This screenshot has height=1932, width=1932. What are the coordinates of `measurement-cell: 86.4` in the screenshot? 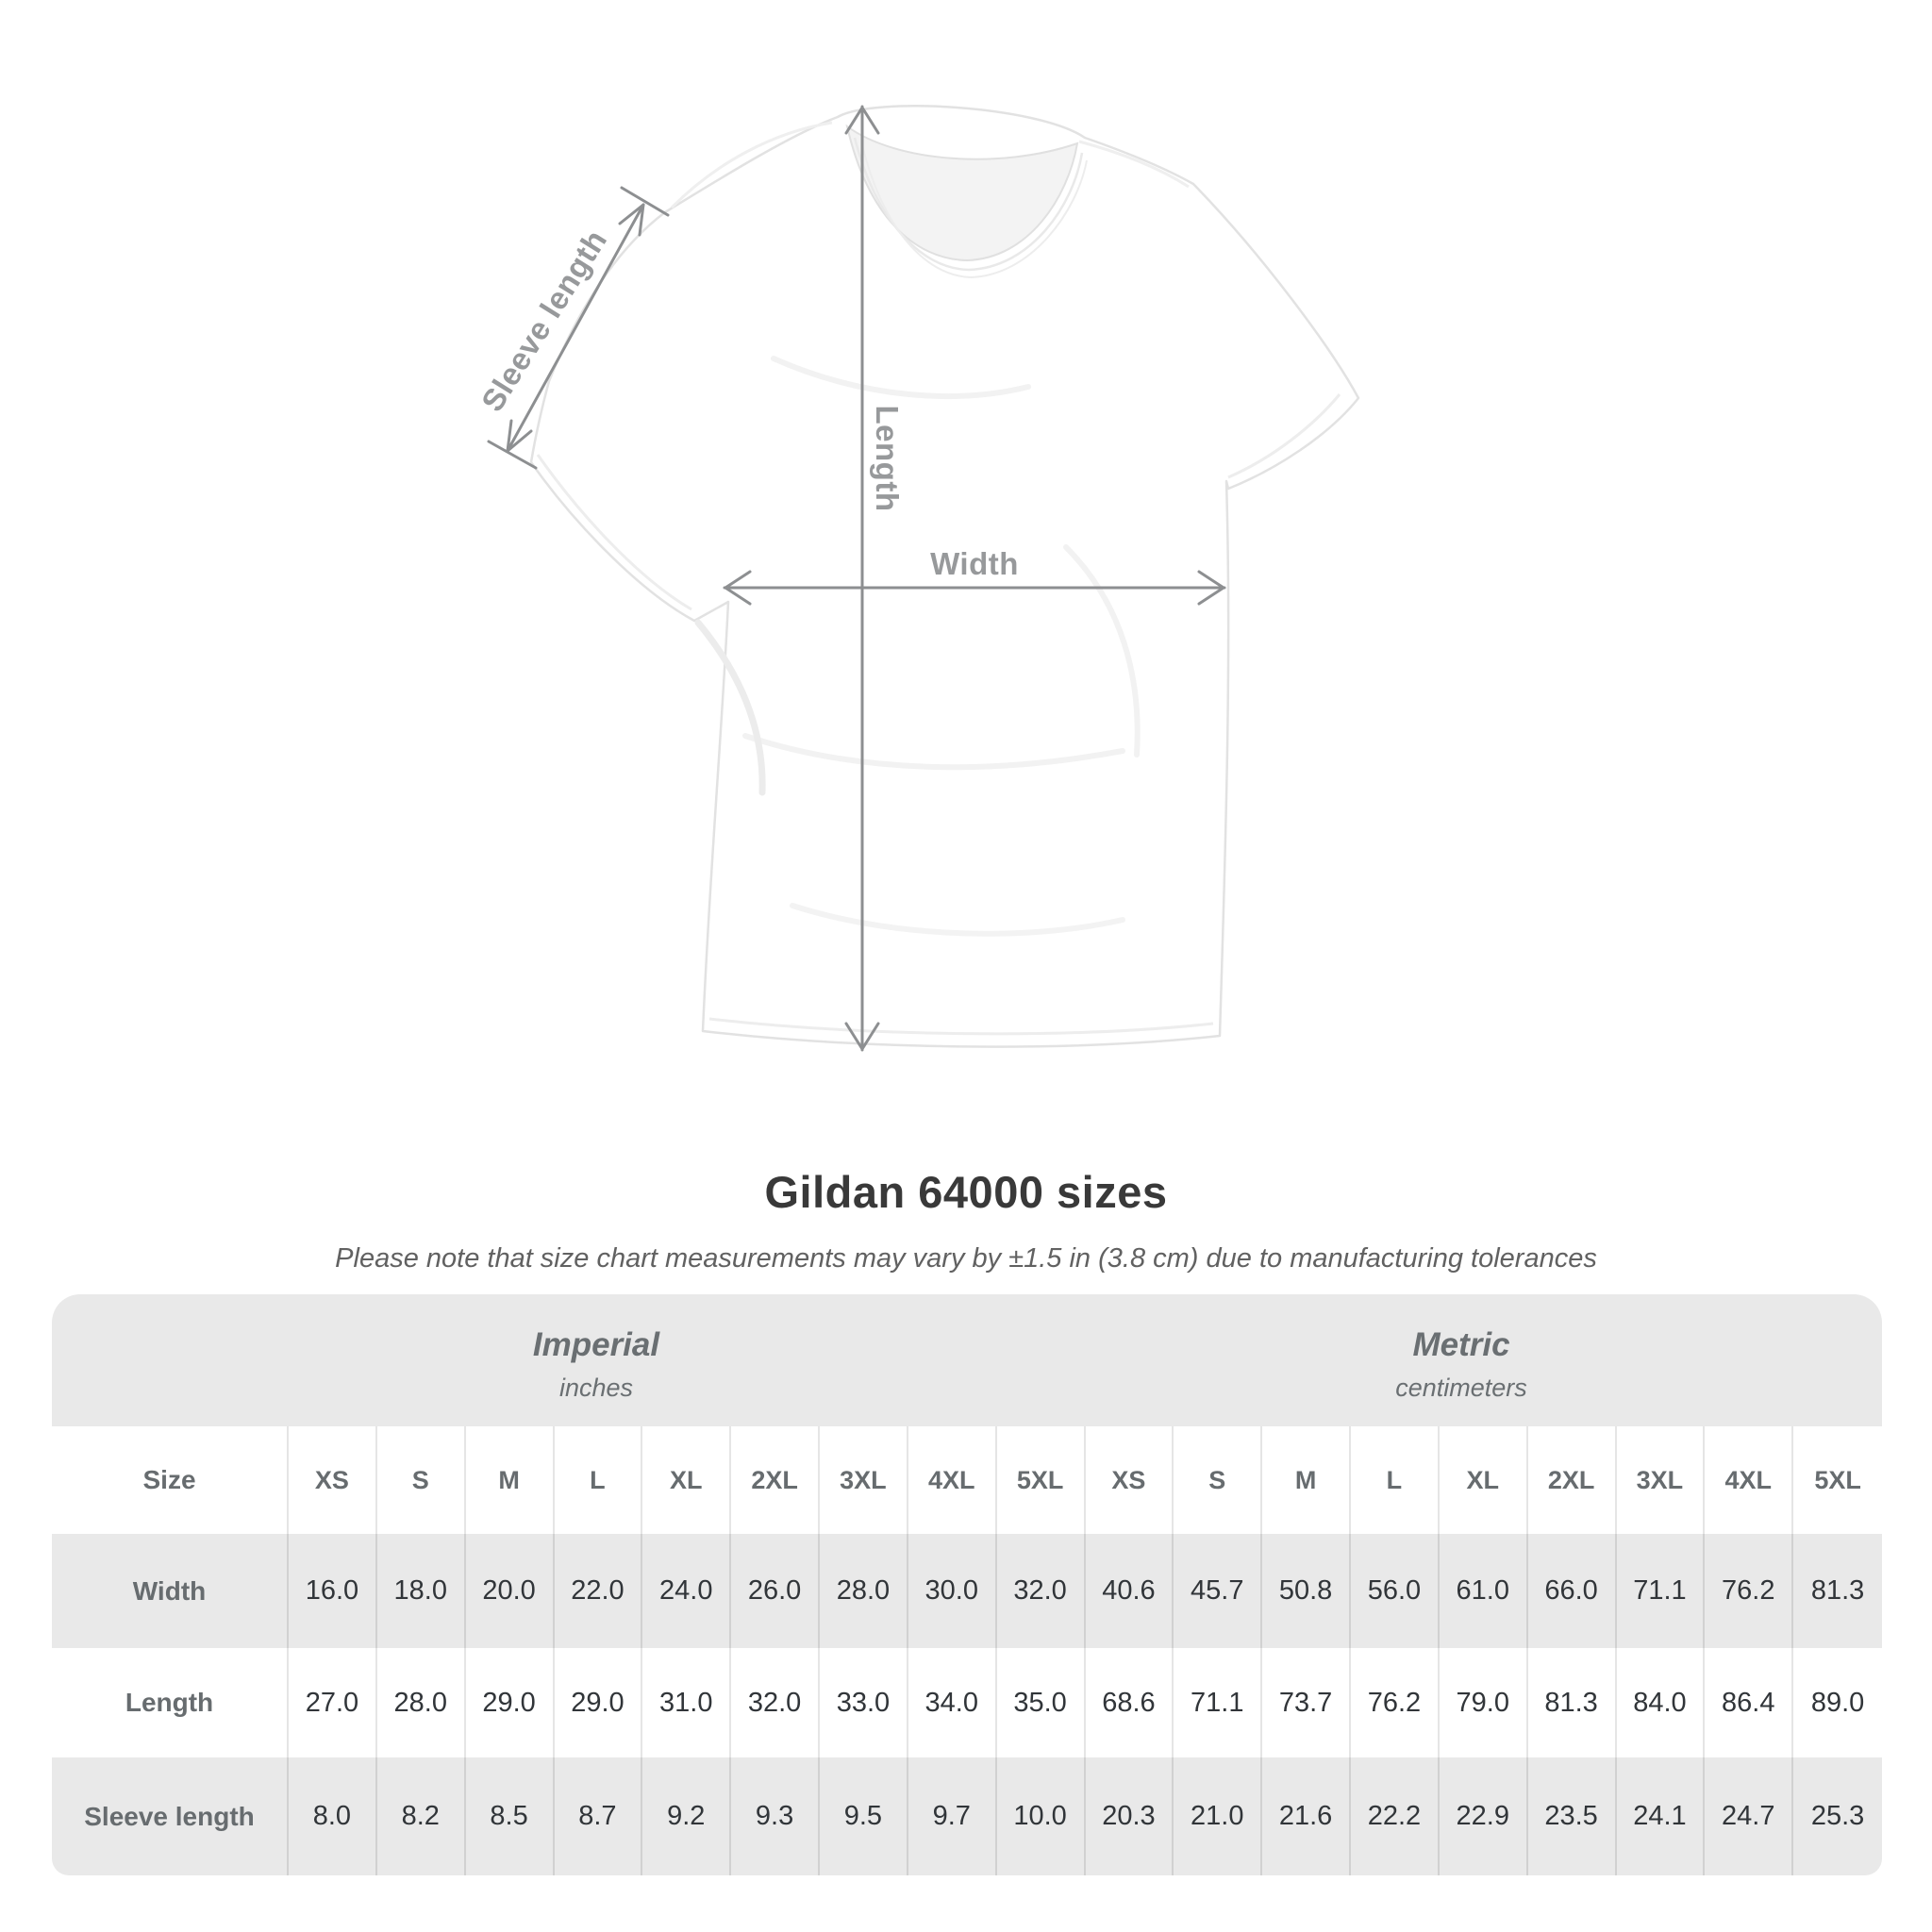 It's located at (1750, 1702).